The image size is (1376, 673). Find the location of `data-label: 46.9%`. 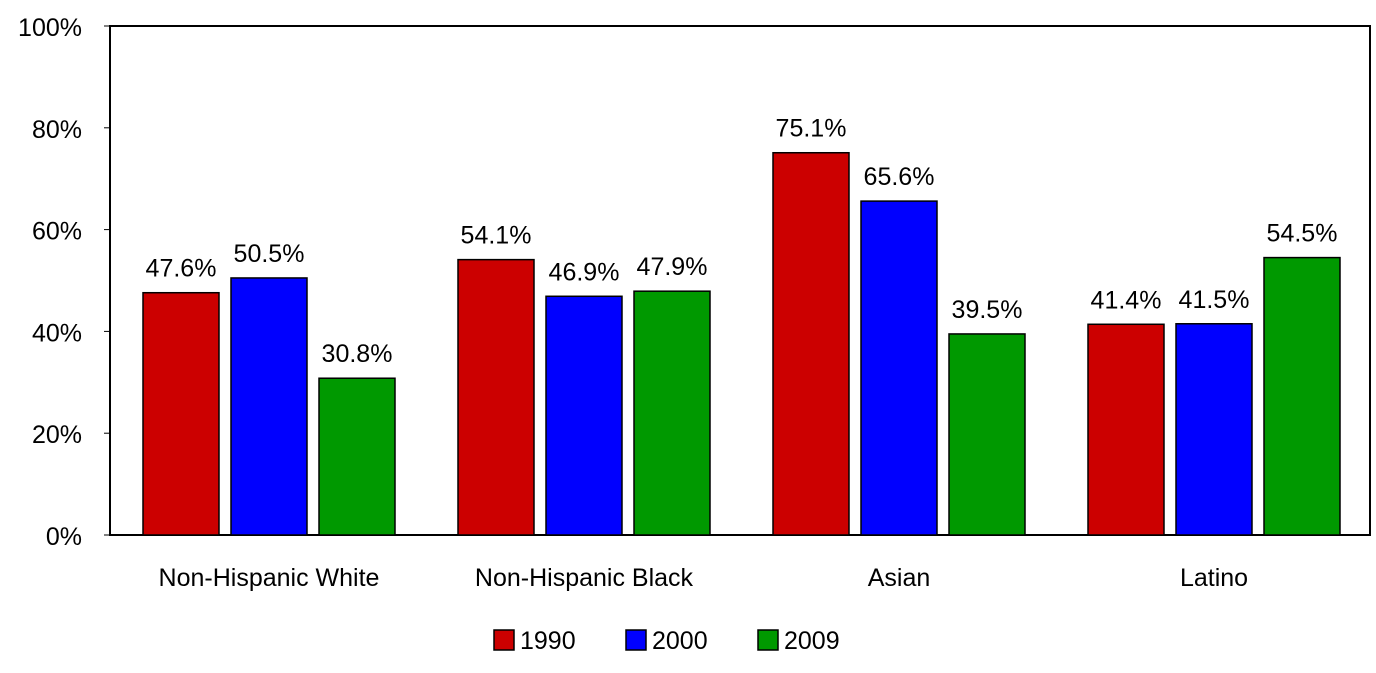

data-label: 46.9% is located at coordinates (584, 272).